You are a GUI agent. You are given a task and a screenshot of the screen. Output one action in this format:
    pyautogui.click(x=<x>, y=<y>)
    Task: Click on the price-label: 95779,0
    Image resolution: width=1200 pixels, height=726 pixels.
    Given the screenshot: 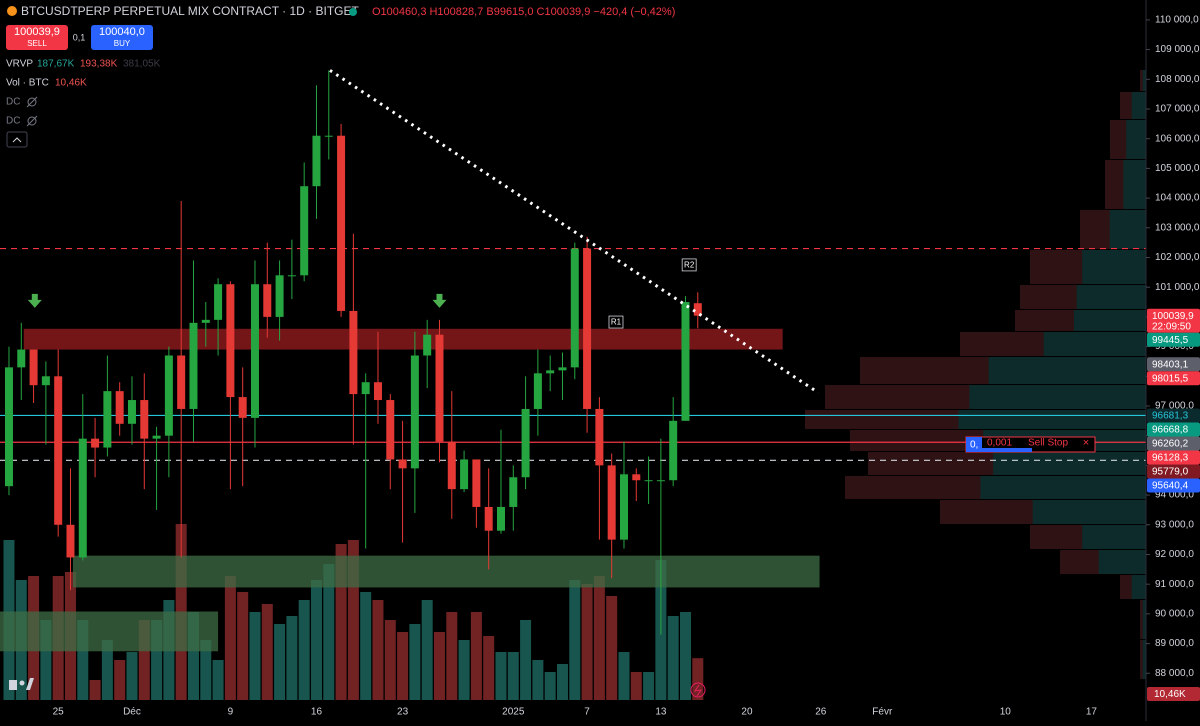 What is the action you would take?
    pyautogui.click(x=1170, y=472)
    